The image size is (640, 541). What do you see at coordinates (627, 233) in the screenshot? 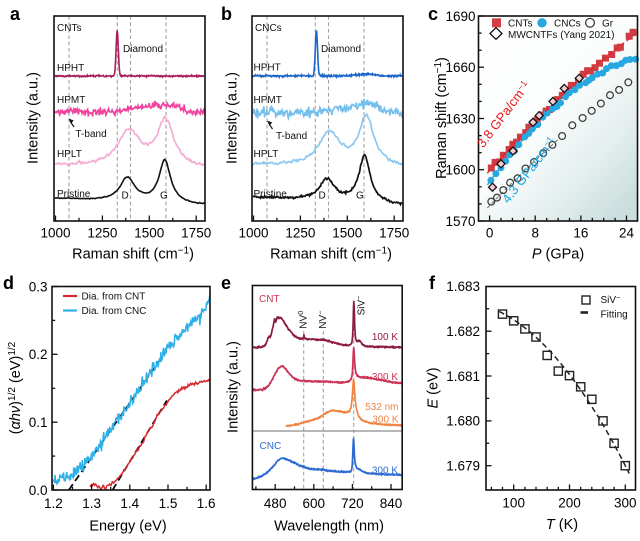
I see `svg-text: 24` at bounding box center [627, 233].